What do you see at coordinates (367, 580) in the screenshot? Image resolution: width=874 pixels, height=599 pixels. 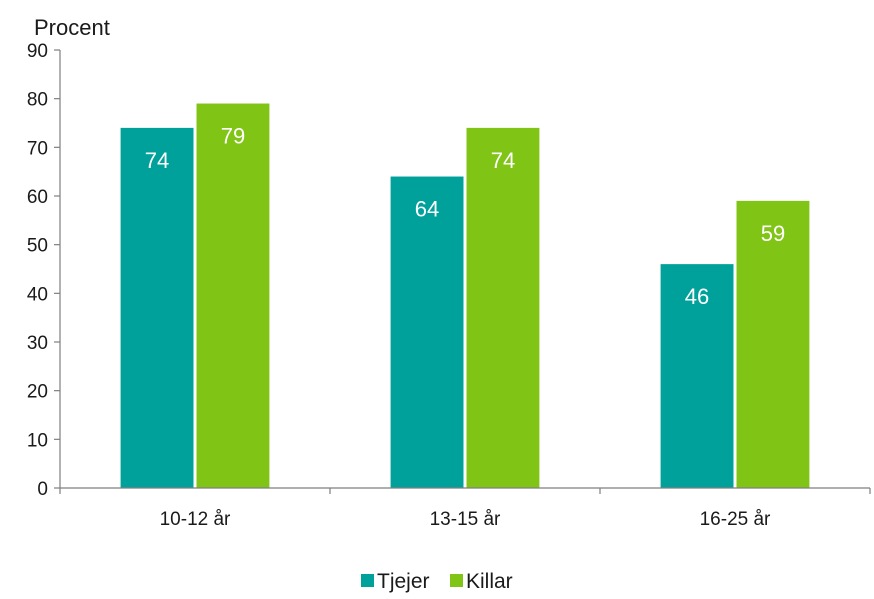 I see `legend-swatch-tjejer` at bounding box center [367, 580].